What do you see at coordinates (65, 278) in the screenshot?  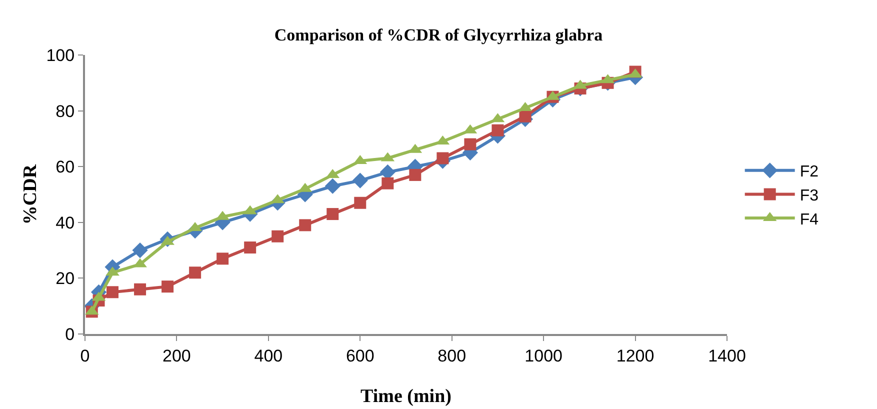 I see `y-tick-label: 20` at bounding box center [65, 278].